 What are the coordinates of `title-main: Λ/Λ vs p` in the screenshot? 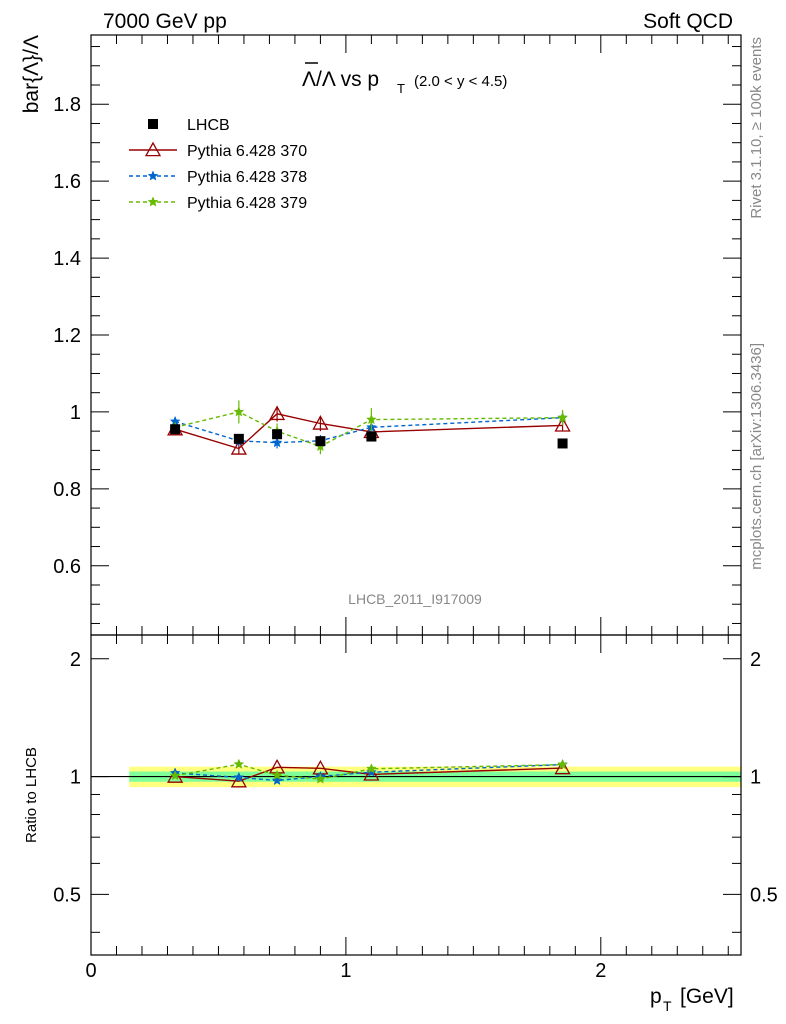 It's located at (340, 79).